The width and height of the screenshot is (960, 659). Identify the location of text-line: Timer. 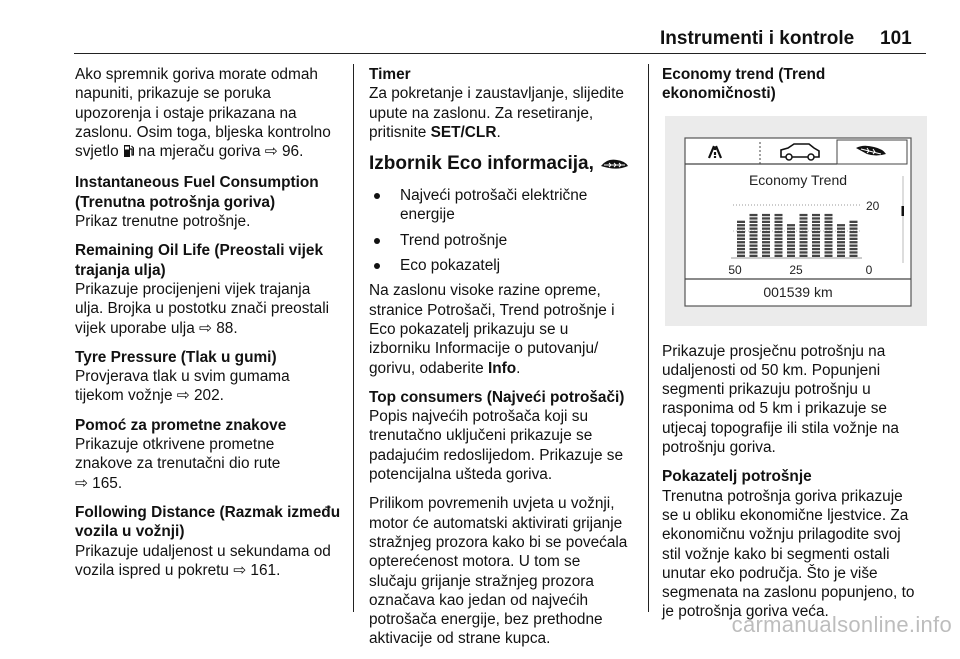
(390, 74).